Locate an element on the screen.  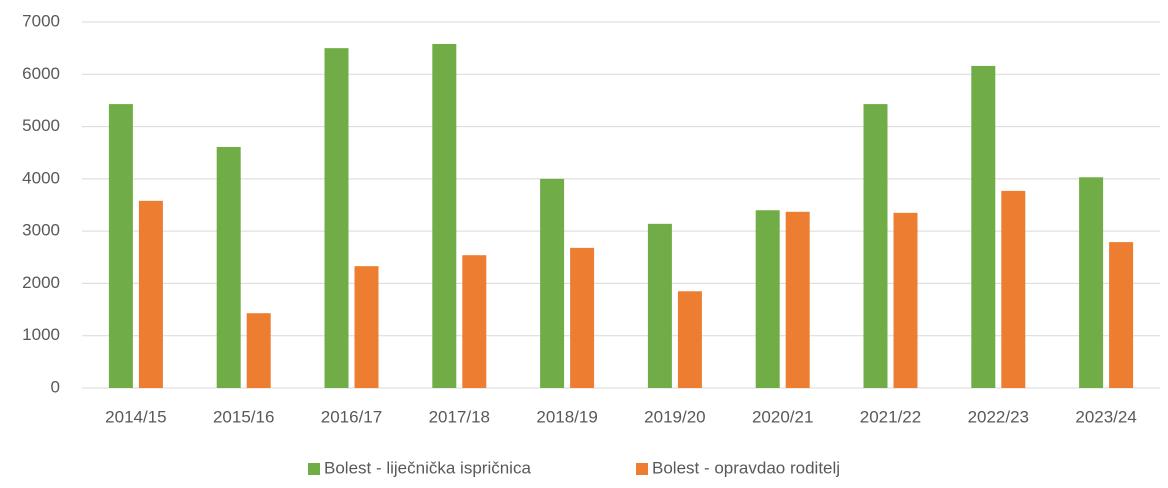
x-tick-label: 2021/22 is located at coordinates (890, 416).